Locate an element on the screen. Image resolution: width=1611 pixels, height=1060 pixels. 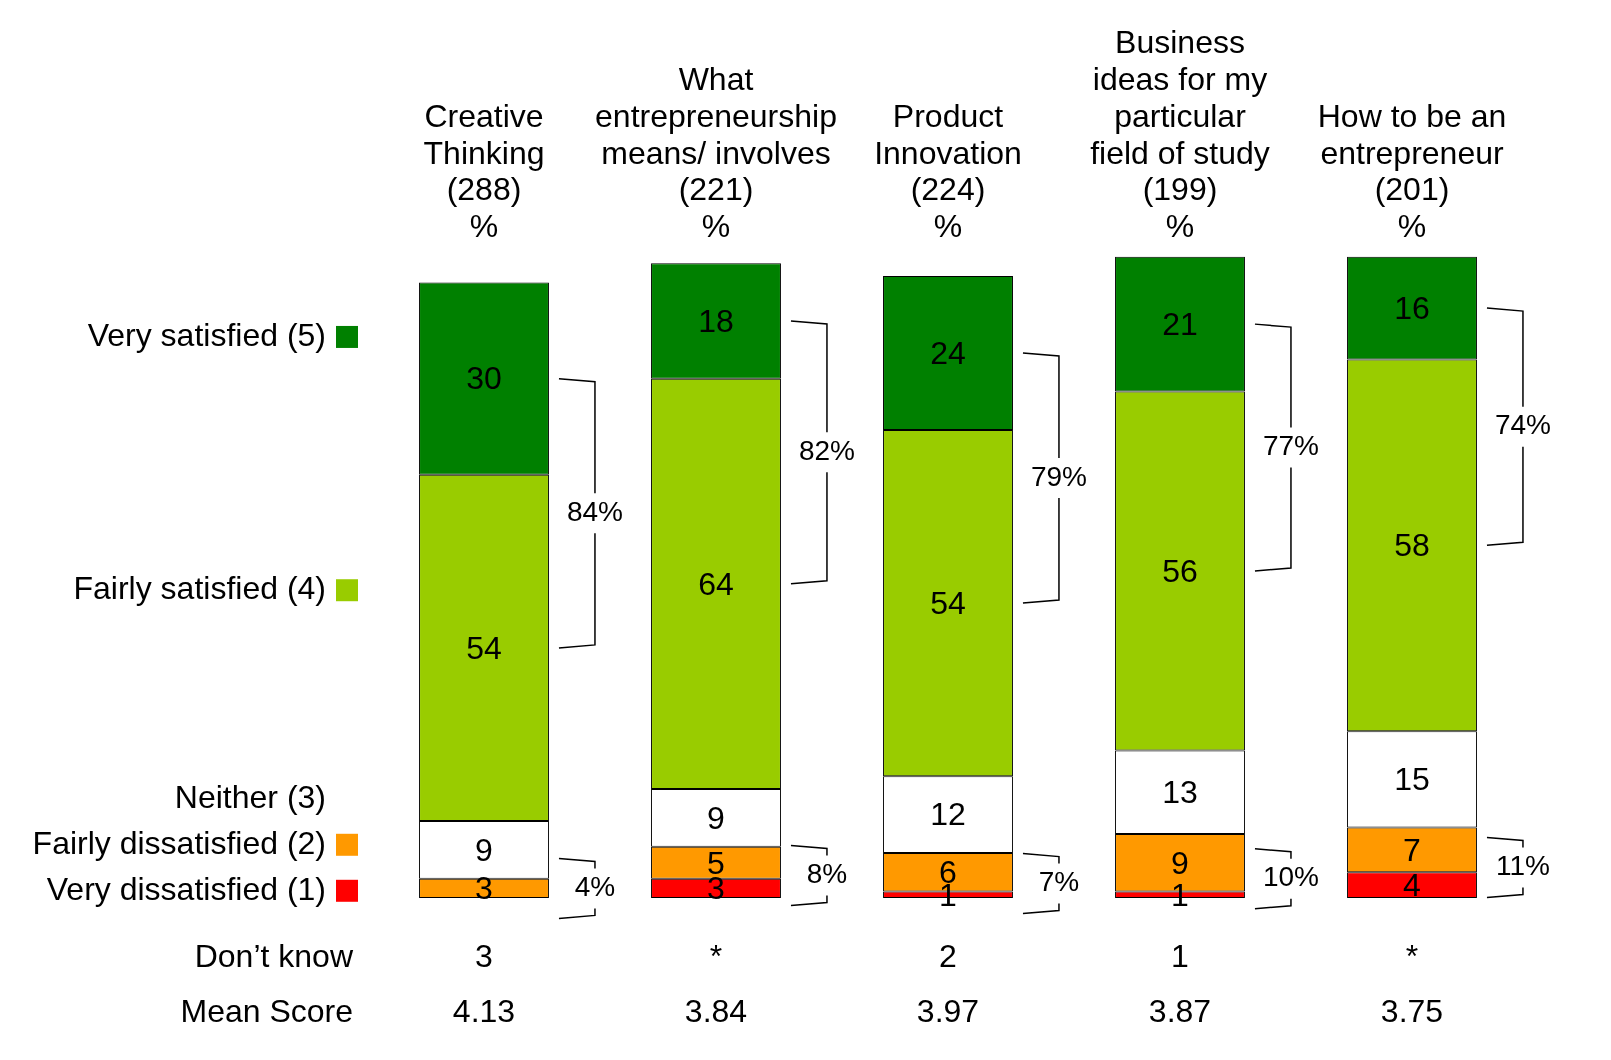
annotation: 8% is located at coordinates (827, 874).